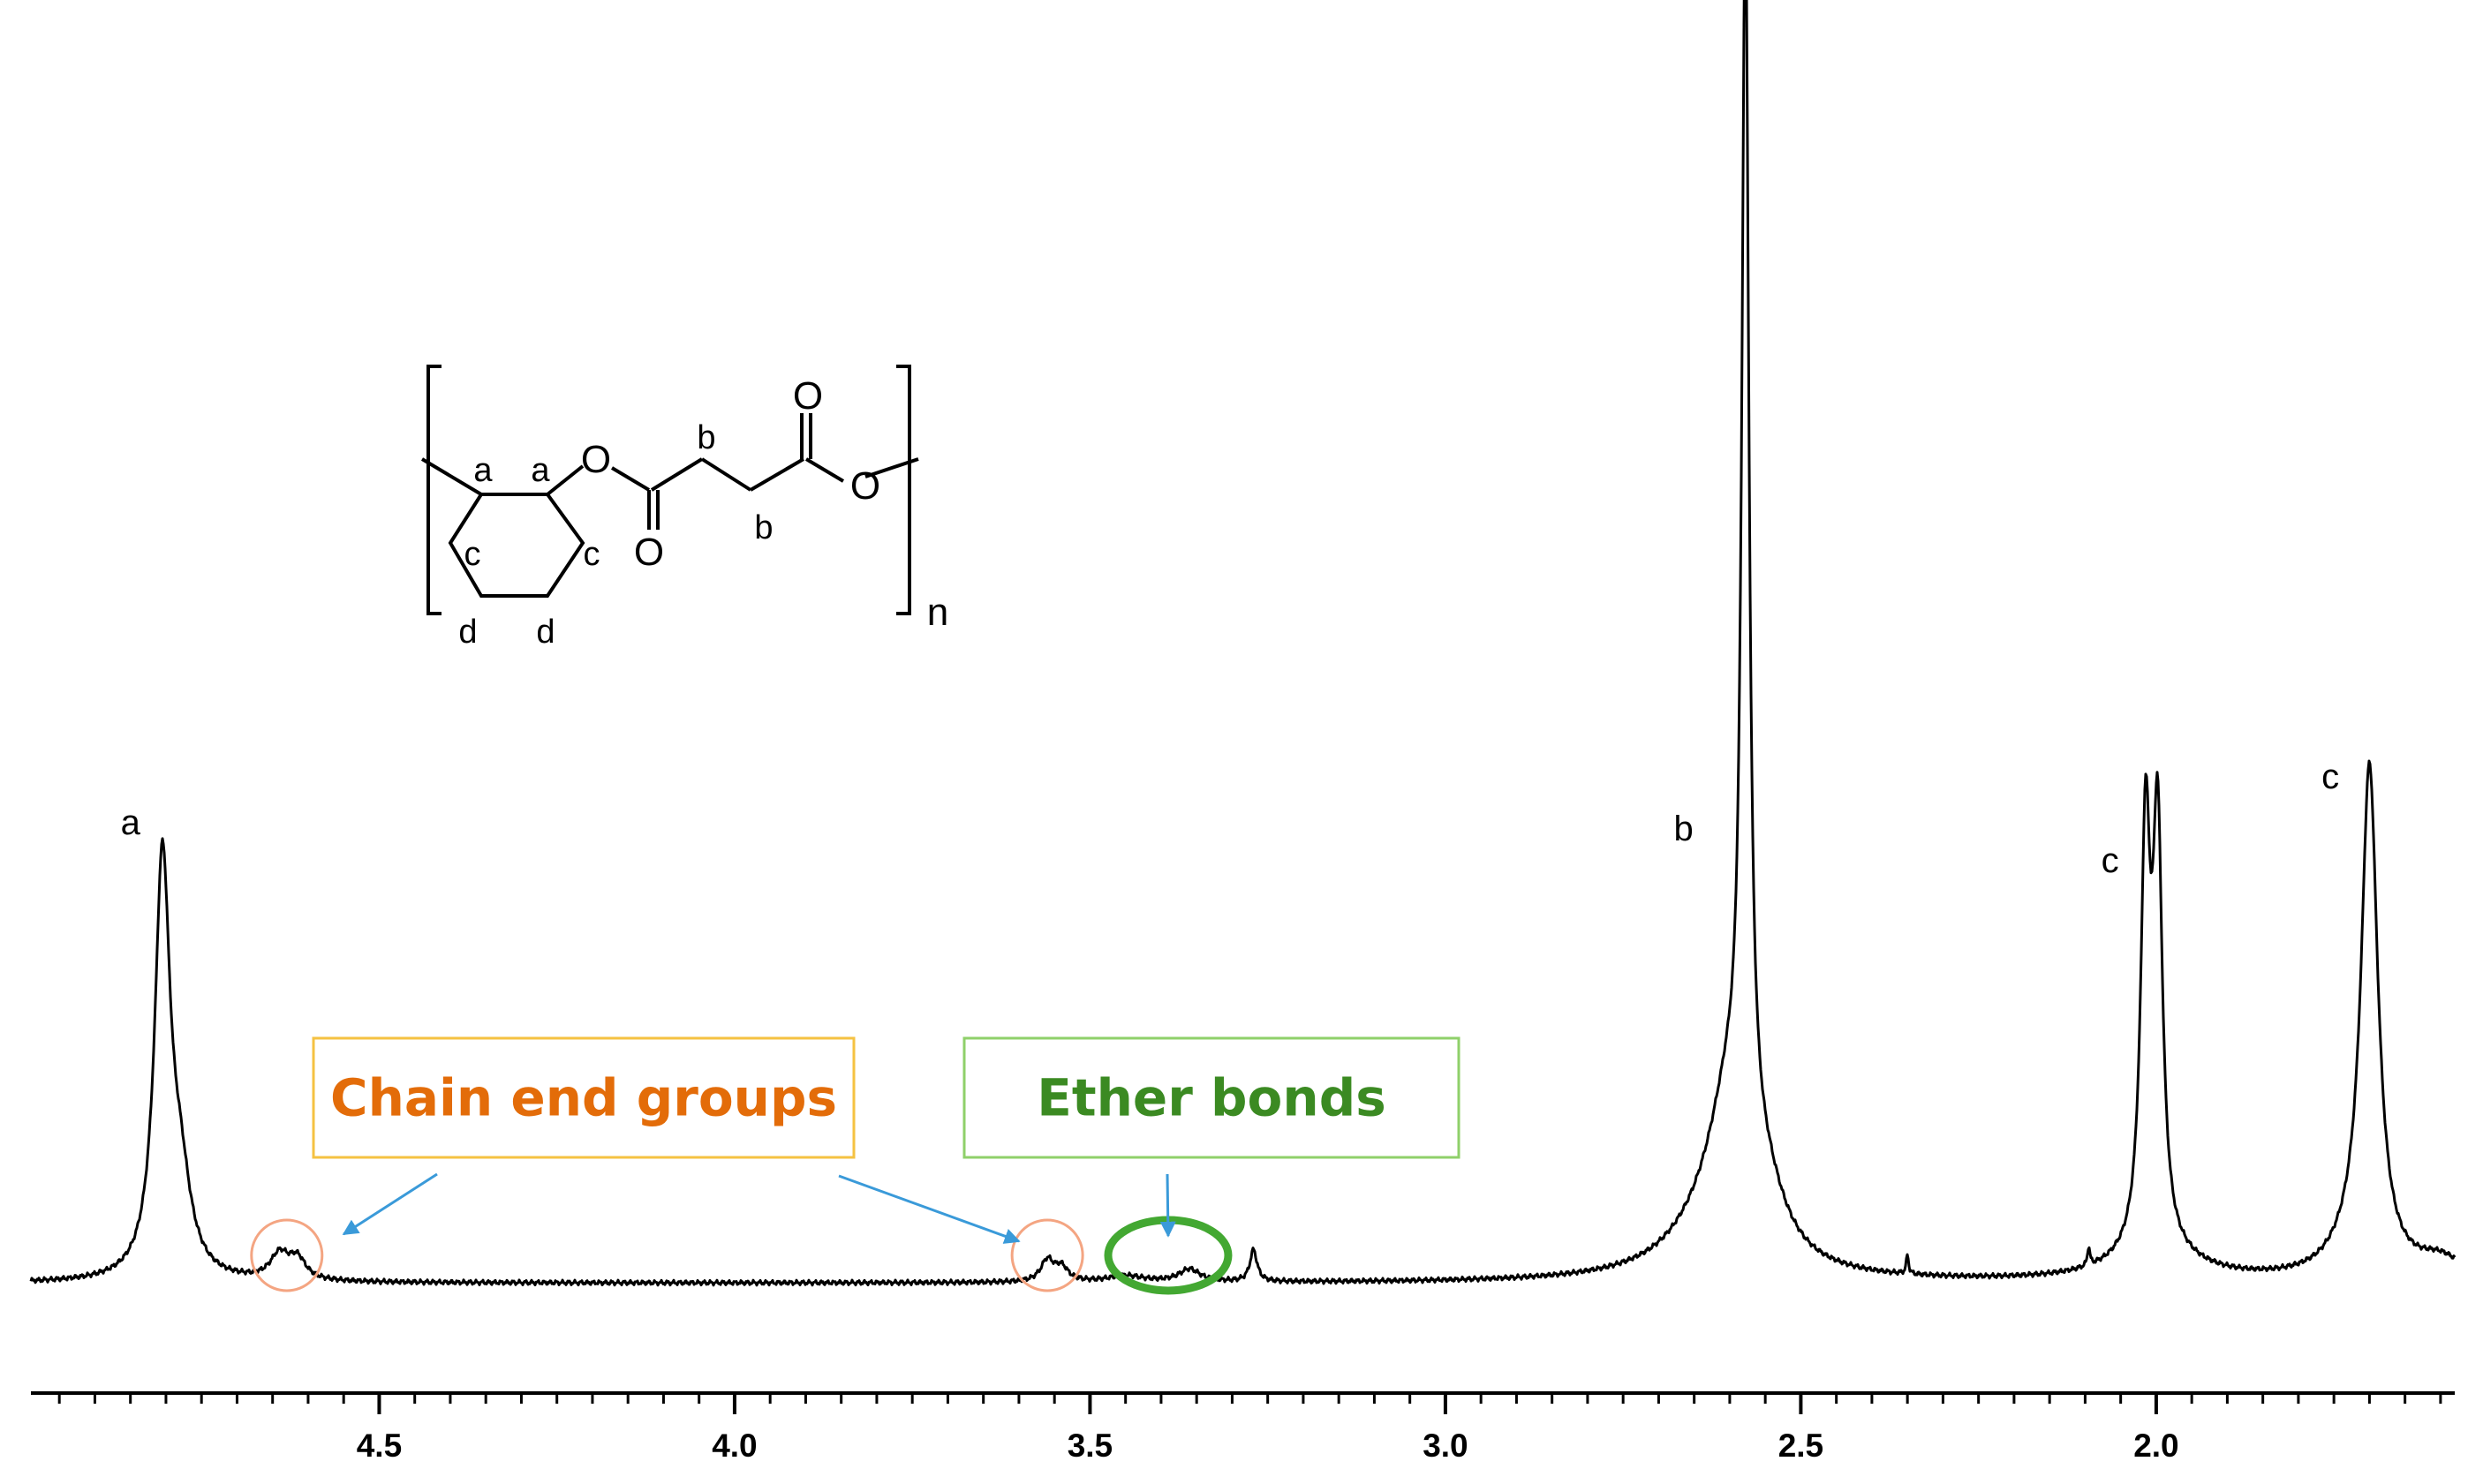 This screenshot has width=2468, height=1484. Describe the element at coordinates (1167, 1205) in the screenshot. I see `ether-bond-arrow` at that location.